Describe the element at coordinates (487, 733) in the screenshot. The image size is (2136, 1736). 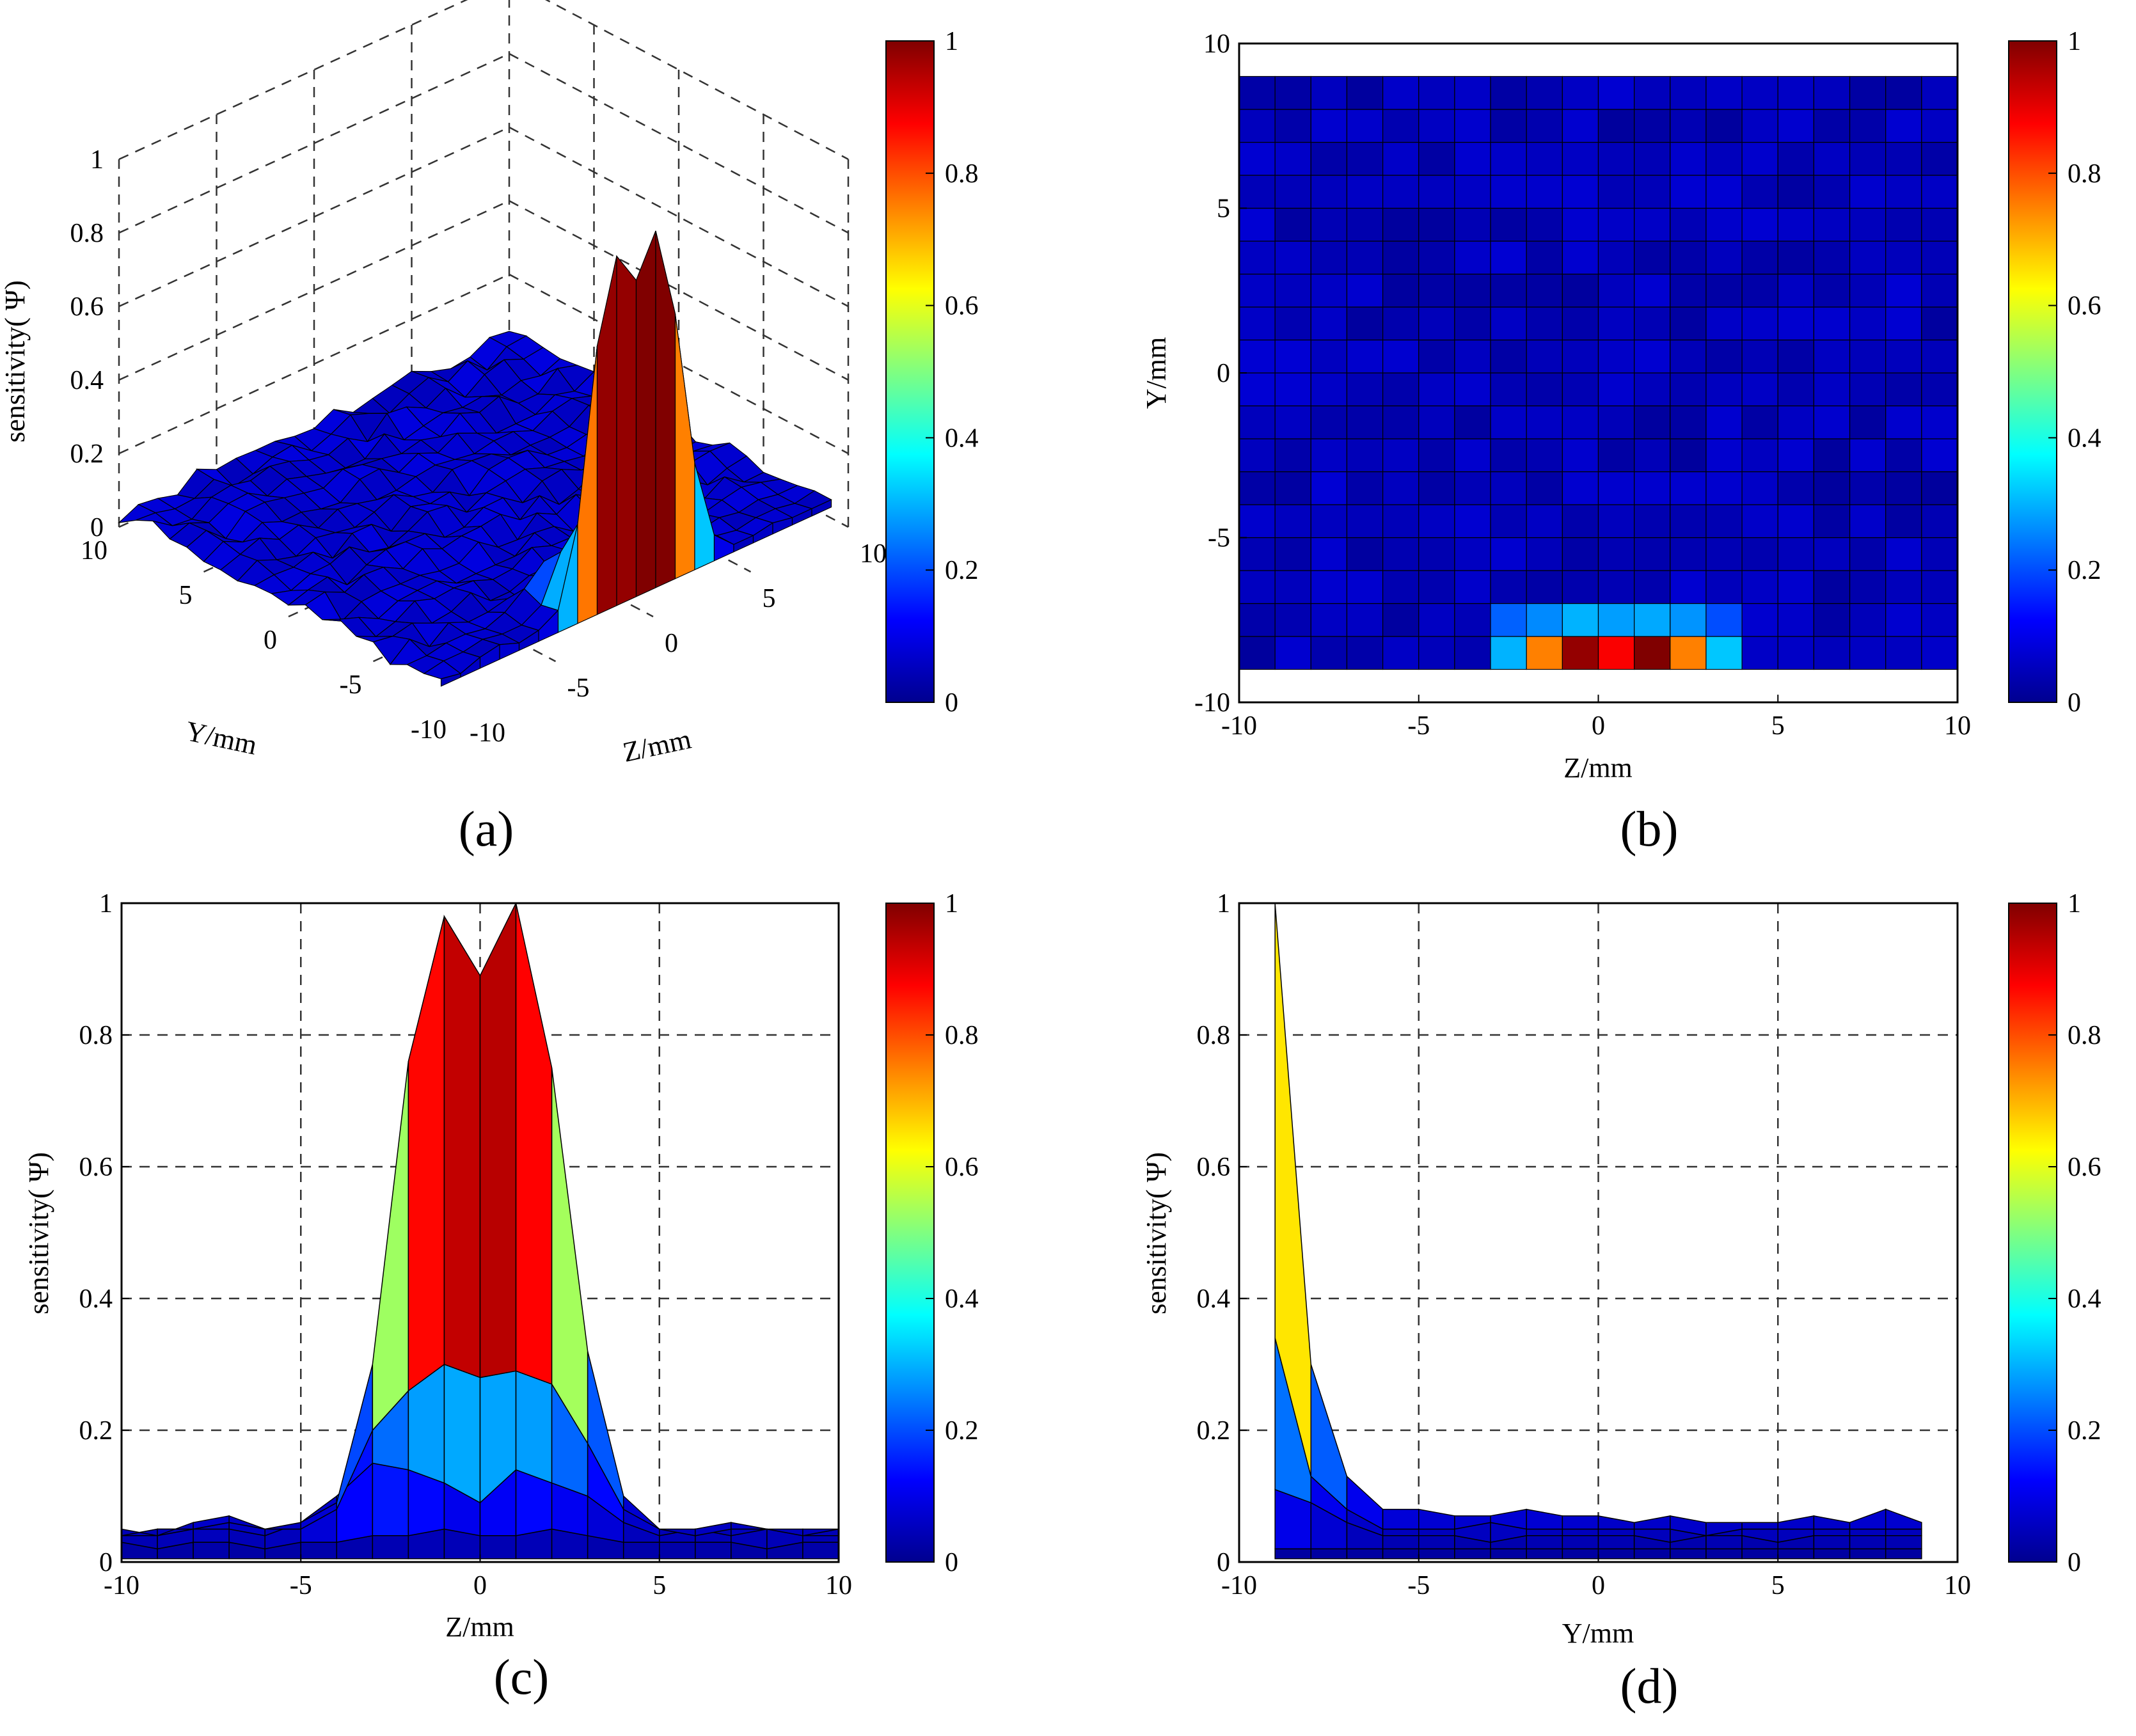
I see `x-tick-label: -10` at that location.